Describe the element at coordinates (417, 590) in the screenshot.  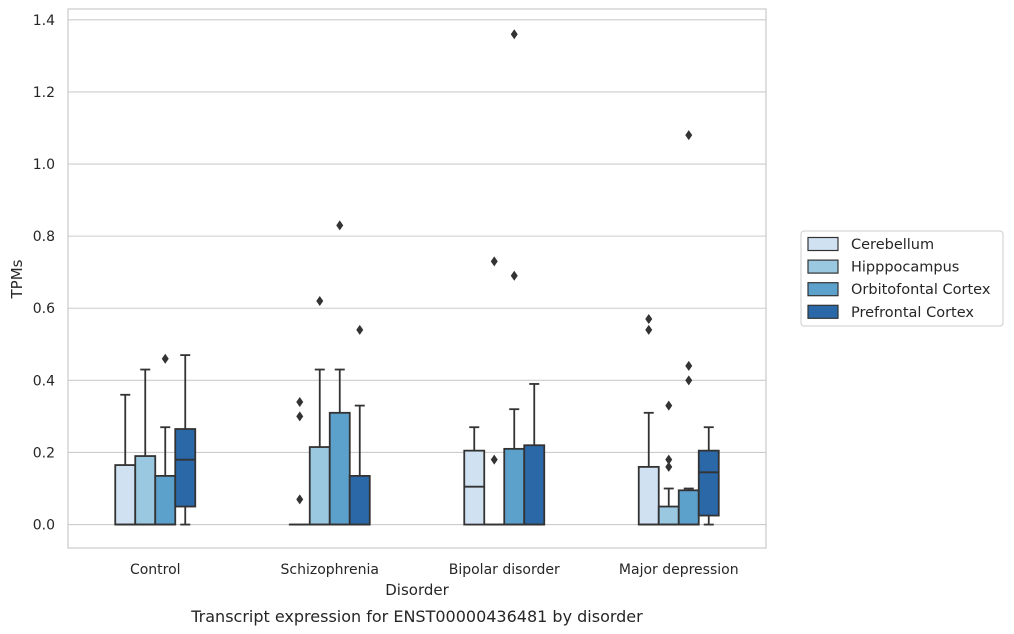
I see `x-axis-label: Disorder` at that location.